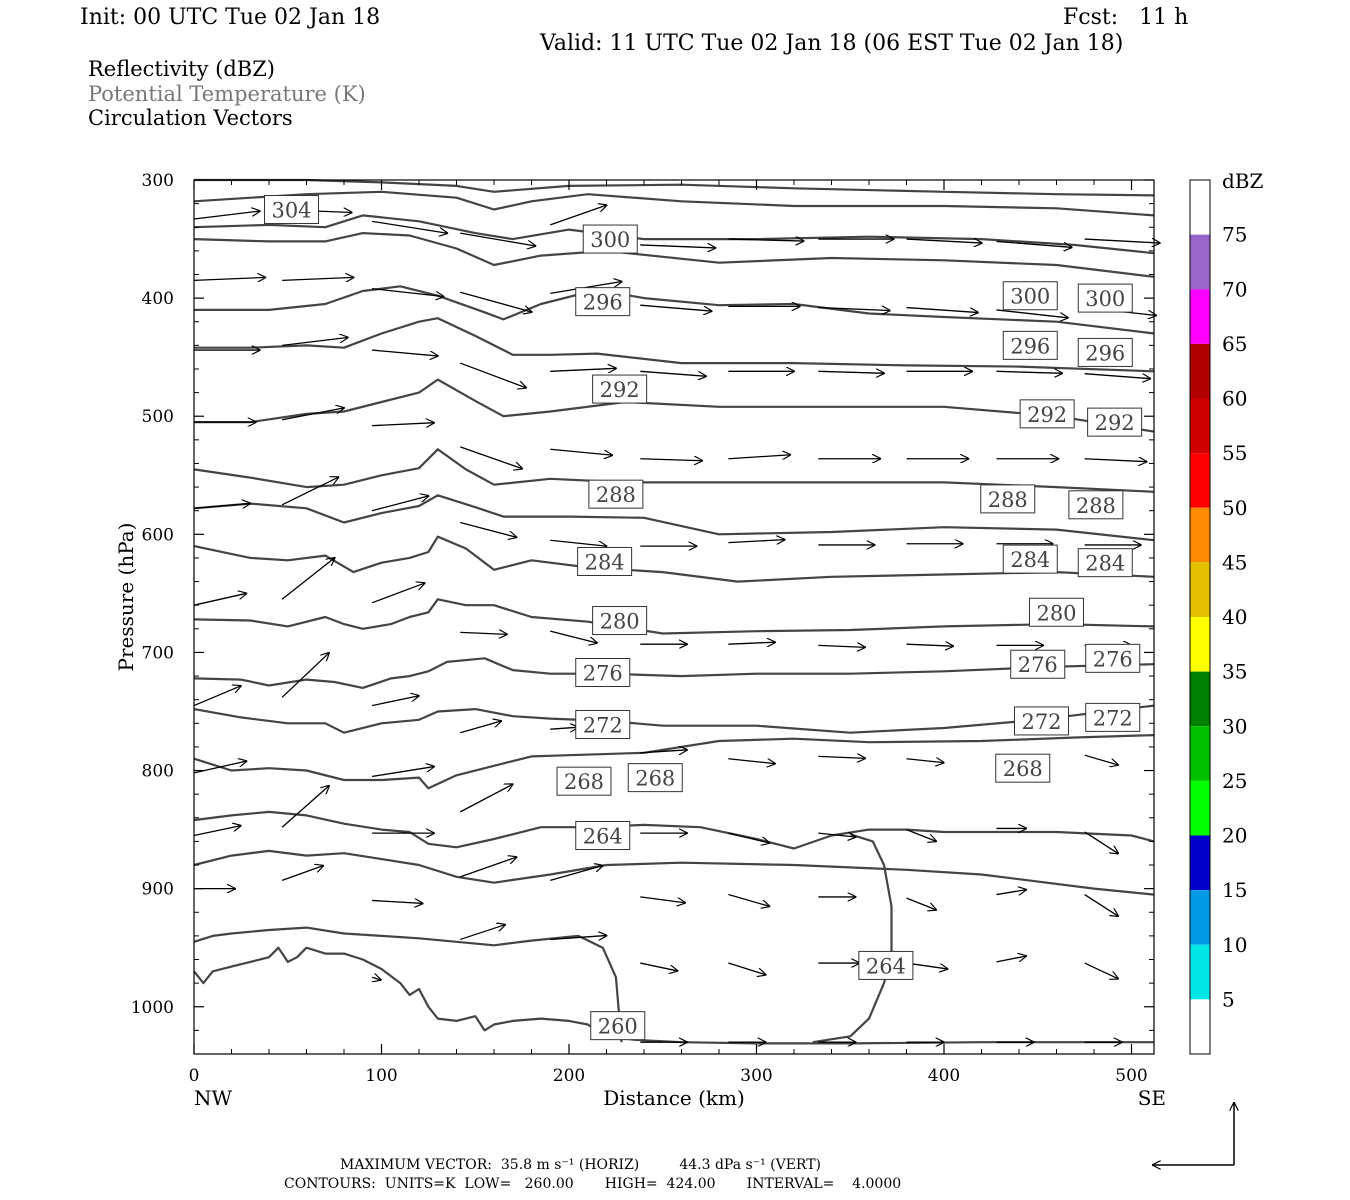 This screenshot has width=1350, height=1200. I want to click on y-tick-label: 600, so click(158, 535).